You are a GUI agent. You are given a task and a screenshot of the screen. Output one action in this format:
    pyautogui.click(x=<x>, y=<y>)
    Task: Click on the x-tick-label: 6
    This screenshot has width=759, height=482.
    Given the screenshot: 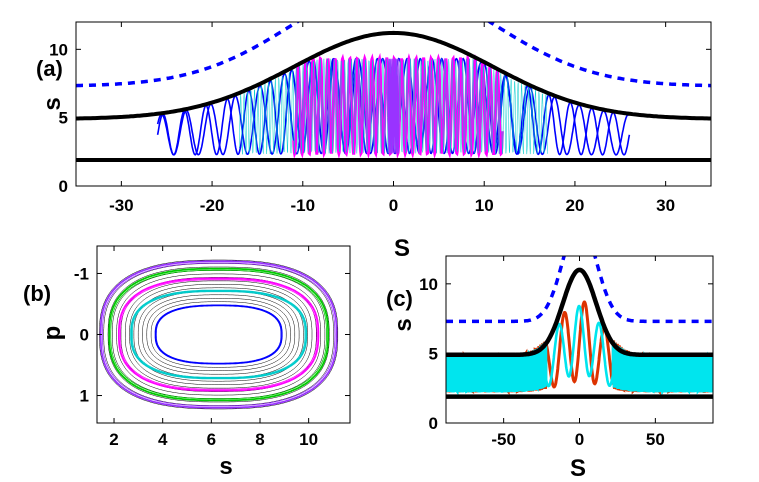 What is the action you would take?
    pyautogui.click(x=211, y=439)
    